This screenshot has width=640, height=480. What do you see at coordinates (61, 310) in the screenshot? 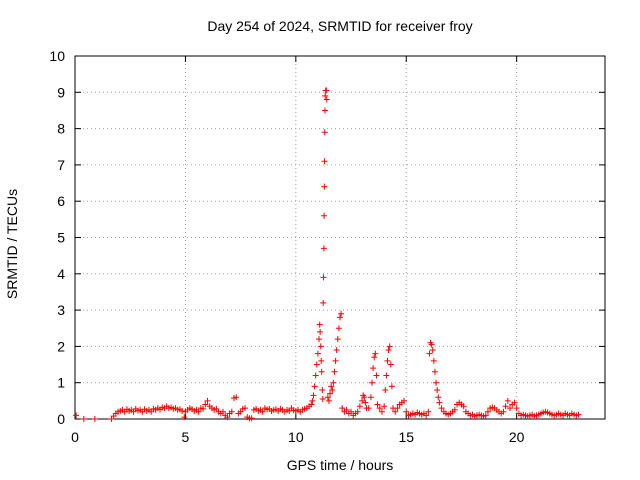
I see `y-tick-label: 3` at bounding box center [61, 310].